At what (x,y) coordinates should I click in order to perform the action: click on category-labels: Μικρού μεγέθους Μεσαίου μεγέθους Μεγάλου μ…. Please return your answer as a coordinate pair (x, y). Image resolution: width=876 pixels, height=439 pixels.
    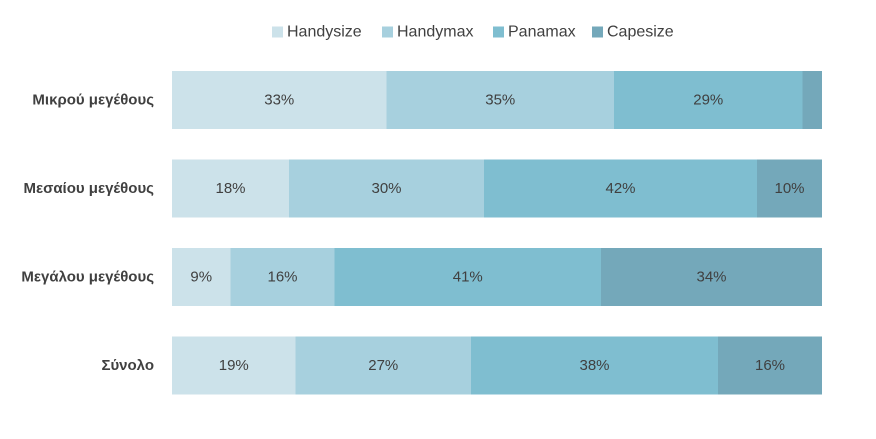
    Looking at the image, I should click on (87, 233).